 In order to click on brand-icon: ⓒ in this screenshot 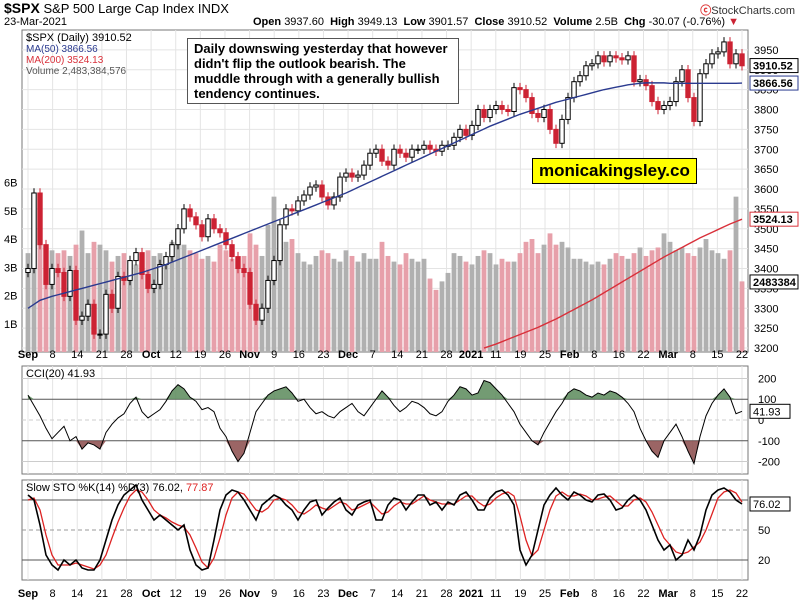, I will do `click(706, 11)`.